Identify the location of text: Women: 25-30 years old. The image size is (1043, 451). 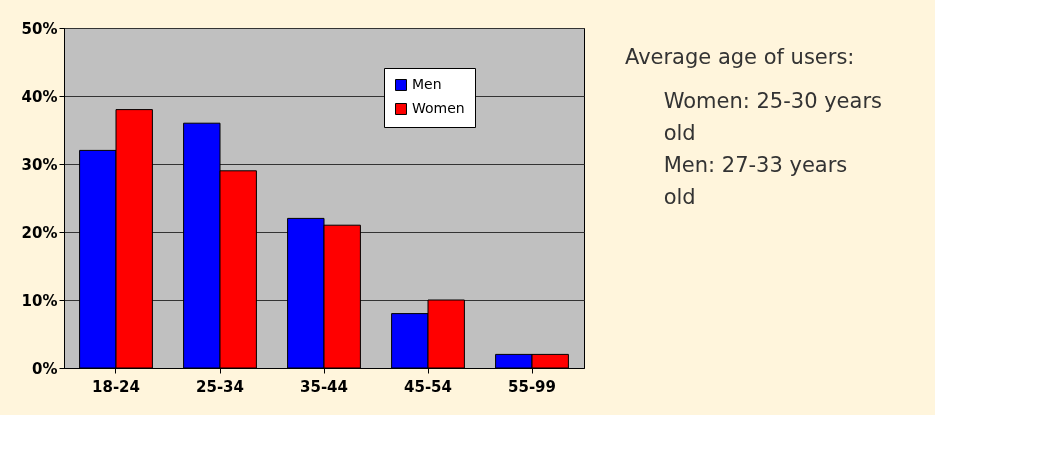
(772, 117).